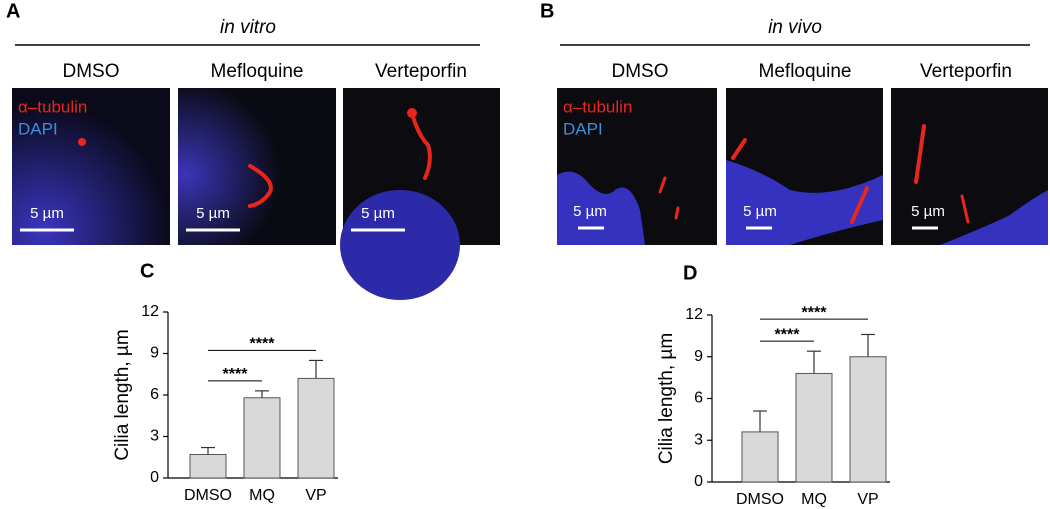  Describe the element at coordinates (248, 27) in the screenshot. I see `condition: in vitro` at that location.